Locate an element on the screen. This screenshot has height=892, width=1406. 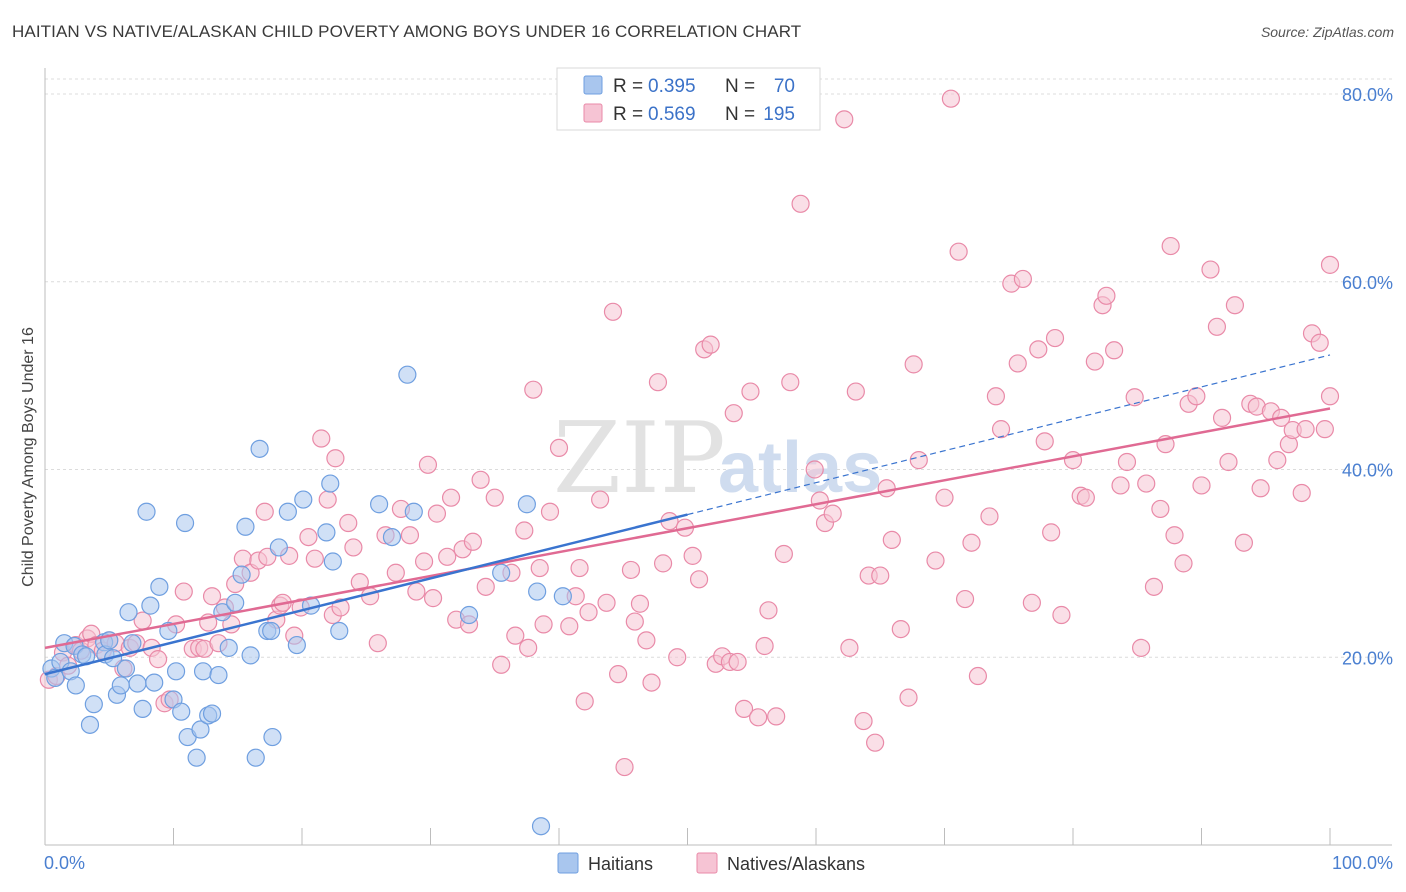
legend-r-label: R = is located at coordinates (628, 114).